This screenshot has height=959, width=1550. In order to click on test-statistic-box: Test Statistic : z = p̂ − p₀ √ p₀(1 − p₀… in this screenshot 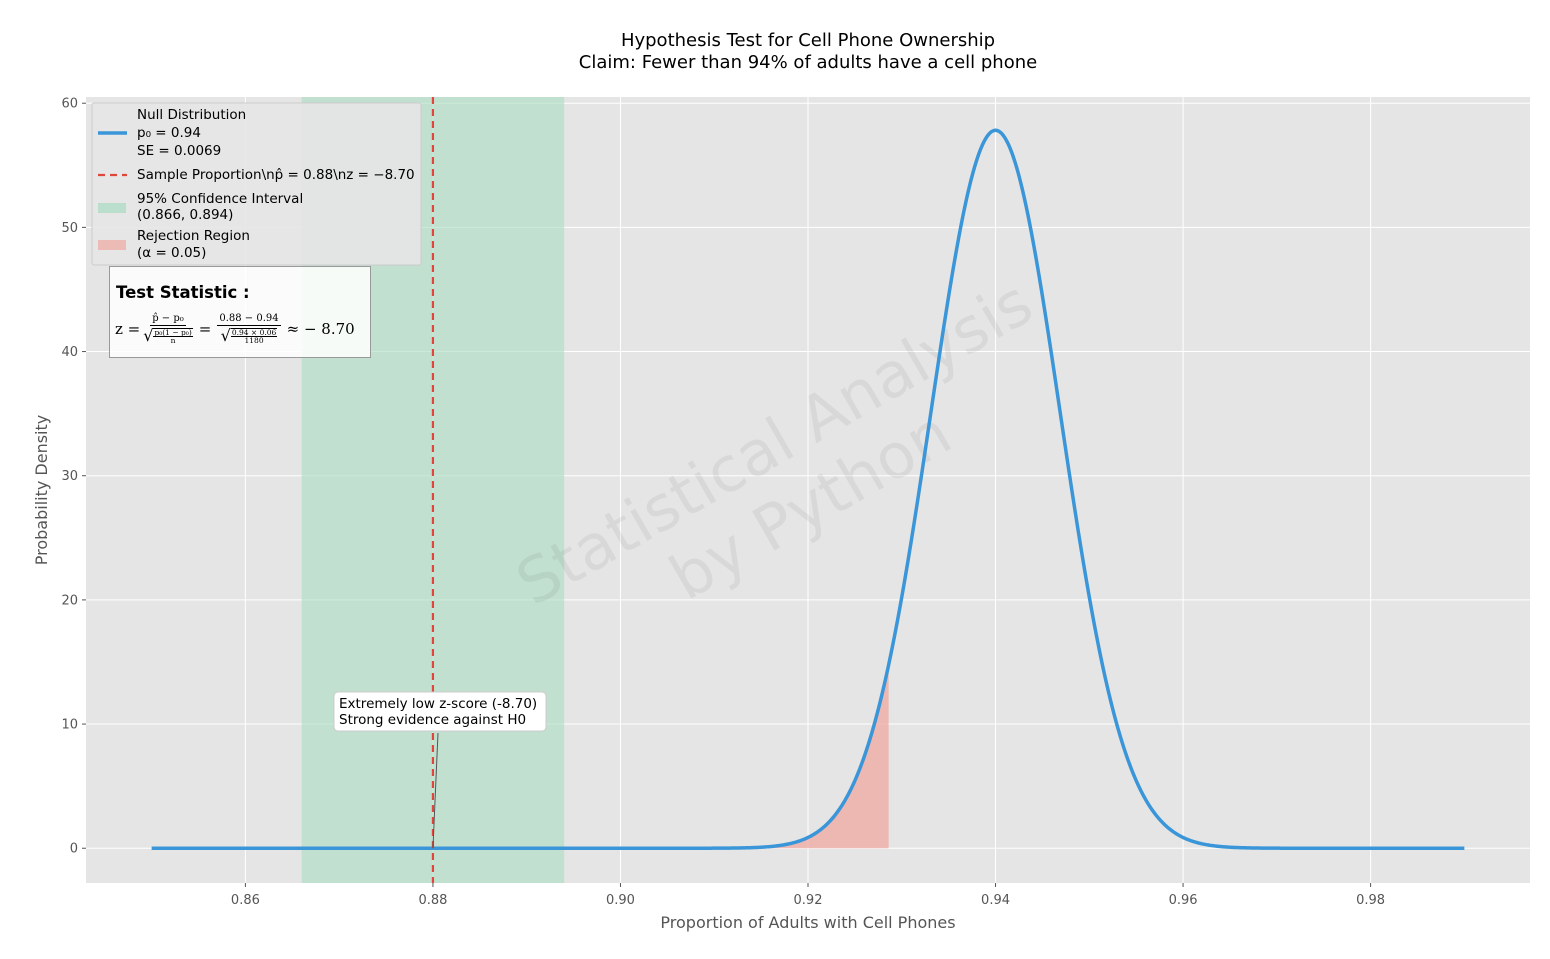, I will do `click(240, 312)`.